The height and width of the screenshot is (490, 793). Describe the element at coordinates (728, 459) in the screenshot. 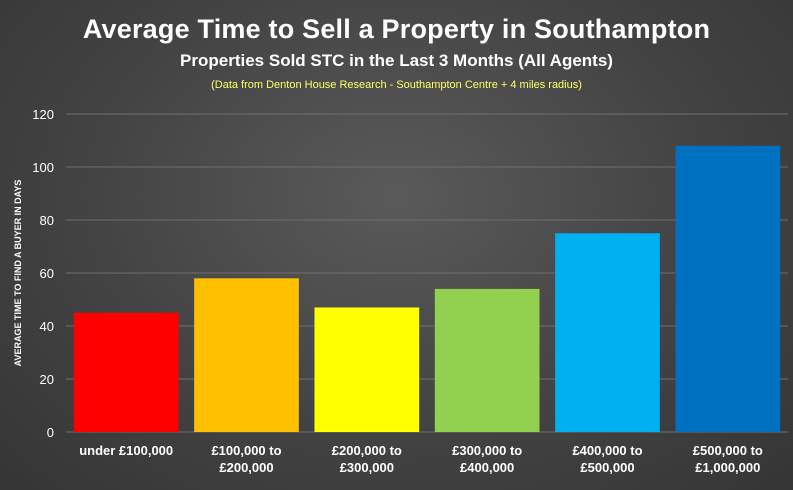

I see `x-category-label: £500,000 to £1,000,000` at that location.